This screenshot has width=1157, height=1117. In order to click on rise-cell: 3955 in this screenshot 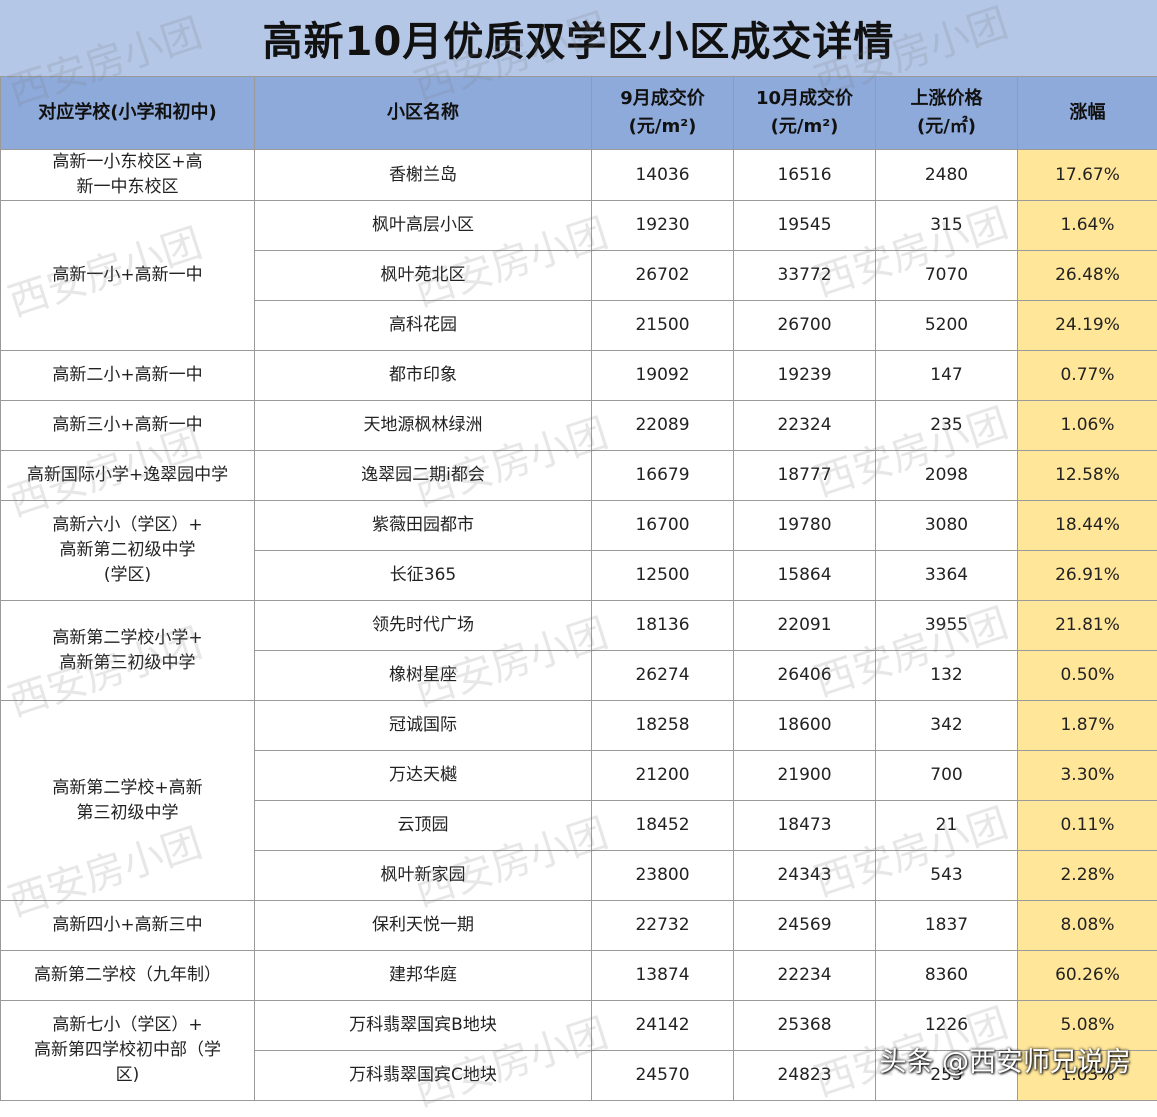, I will do `click(947, 626)`.